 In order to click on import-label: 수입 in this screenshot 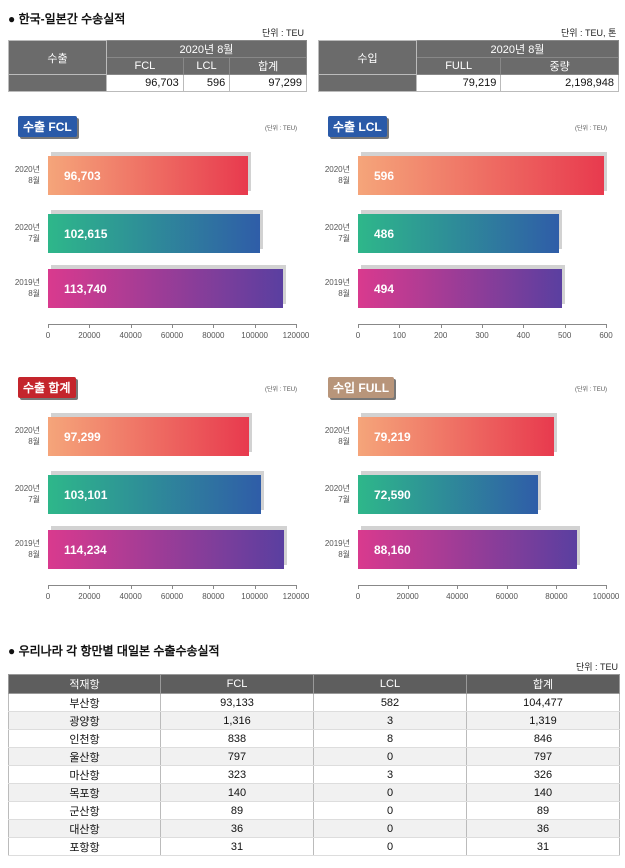, I will do `click(367, 57)`.